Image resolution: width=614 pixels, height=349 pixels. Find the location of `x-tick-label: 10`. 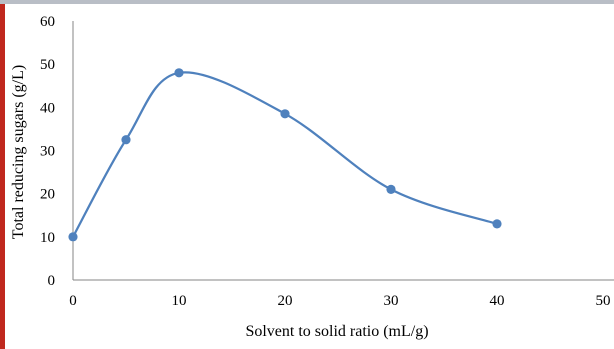

x-tick-label: 10 is located at coordinates (179, 301).